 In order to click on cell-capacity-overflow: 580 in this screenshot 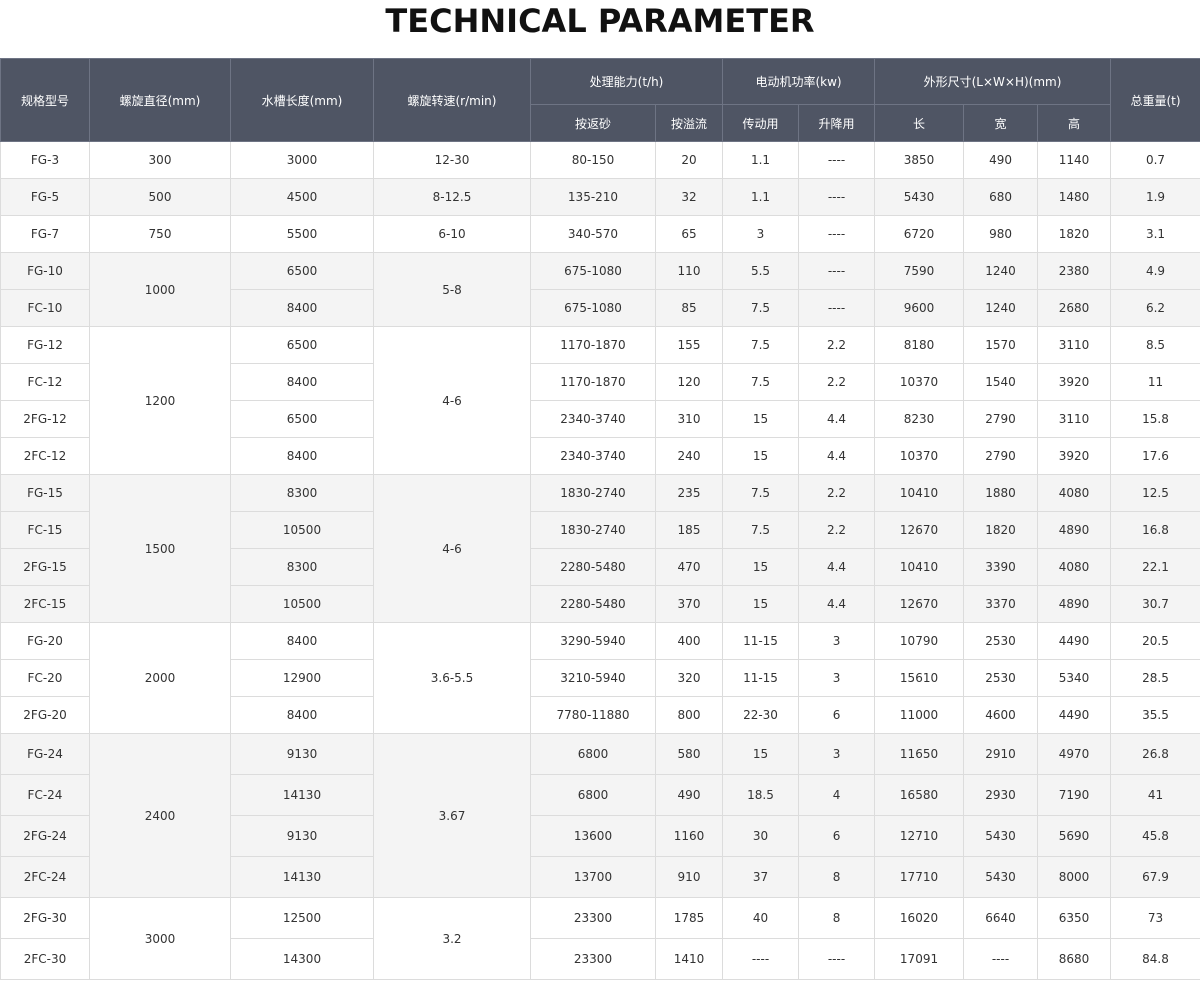, I will do `click(689, 754)`.